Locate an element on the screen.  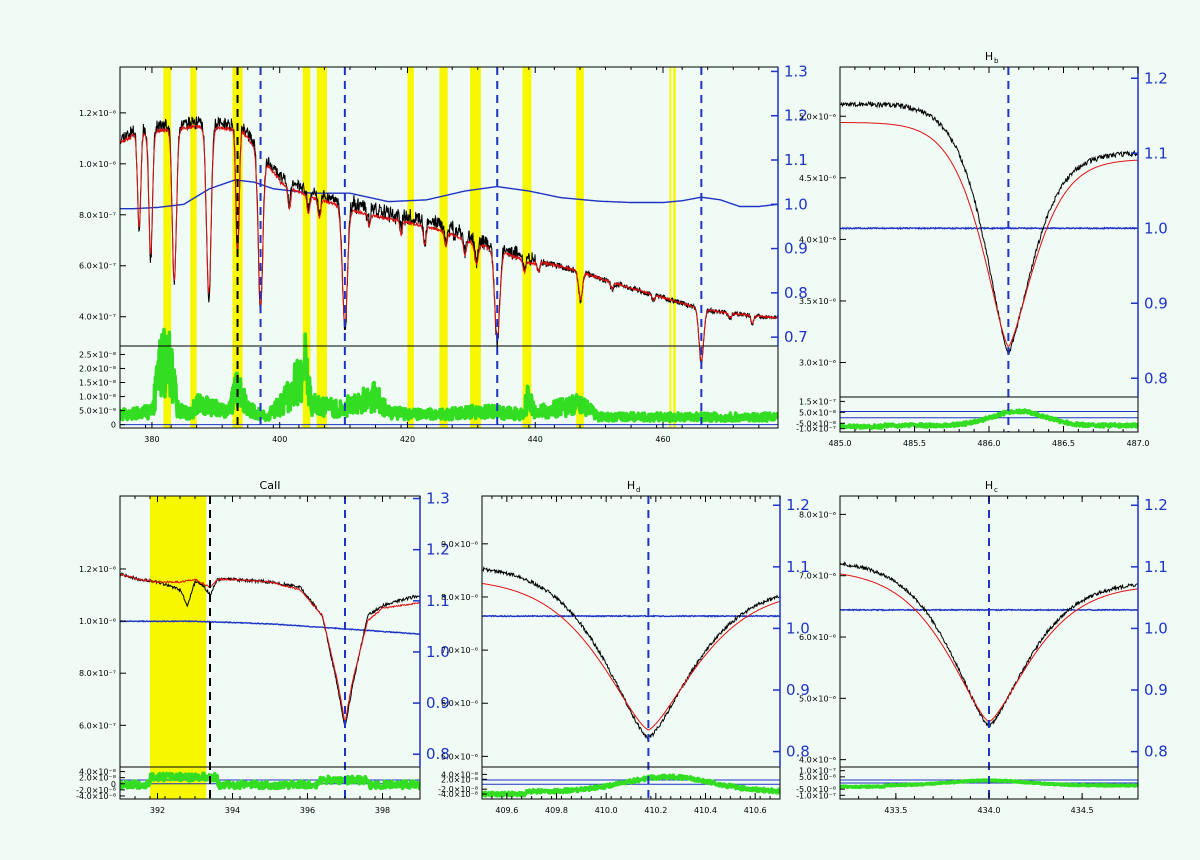
y-tick-label: 6.0×10⁻⁶ is located at coordinates (459, 703).